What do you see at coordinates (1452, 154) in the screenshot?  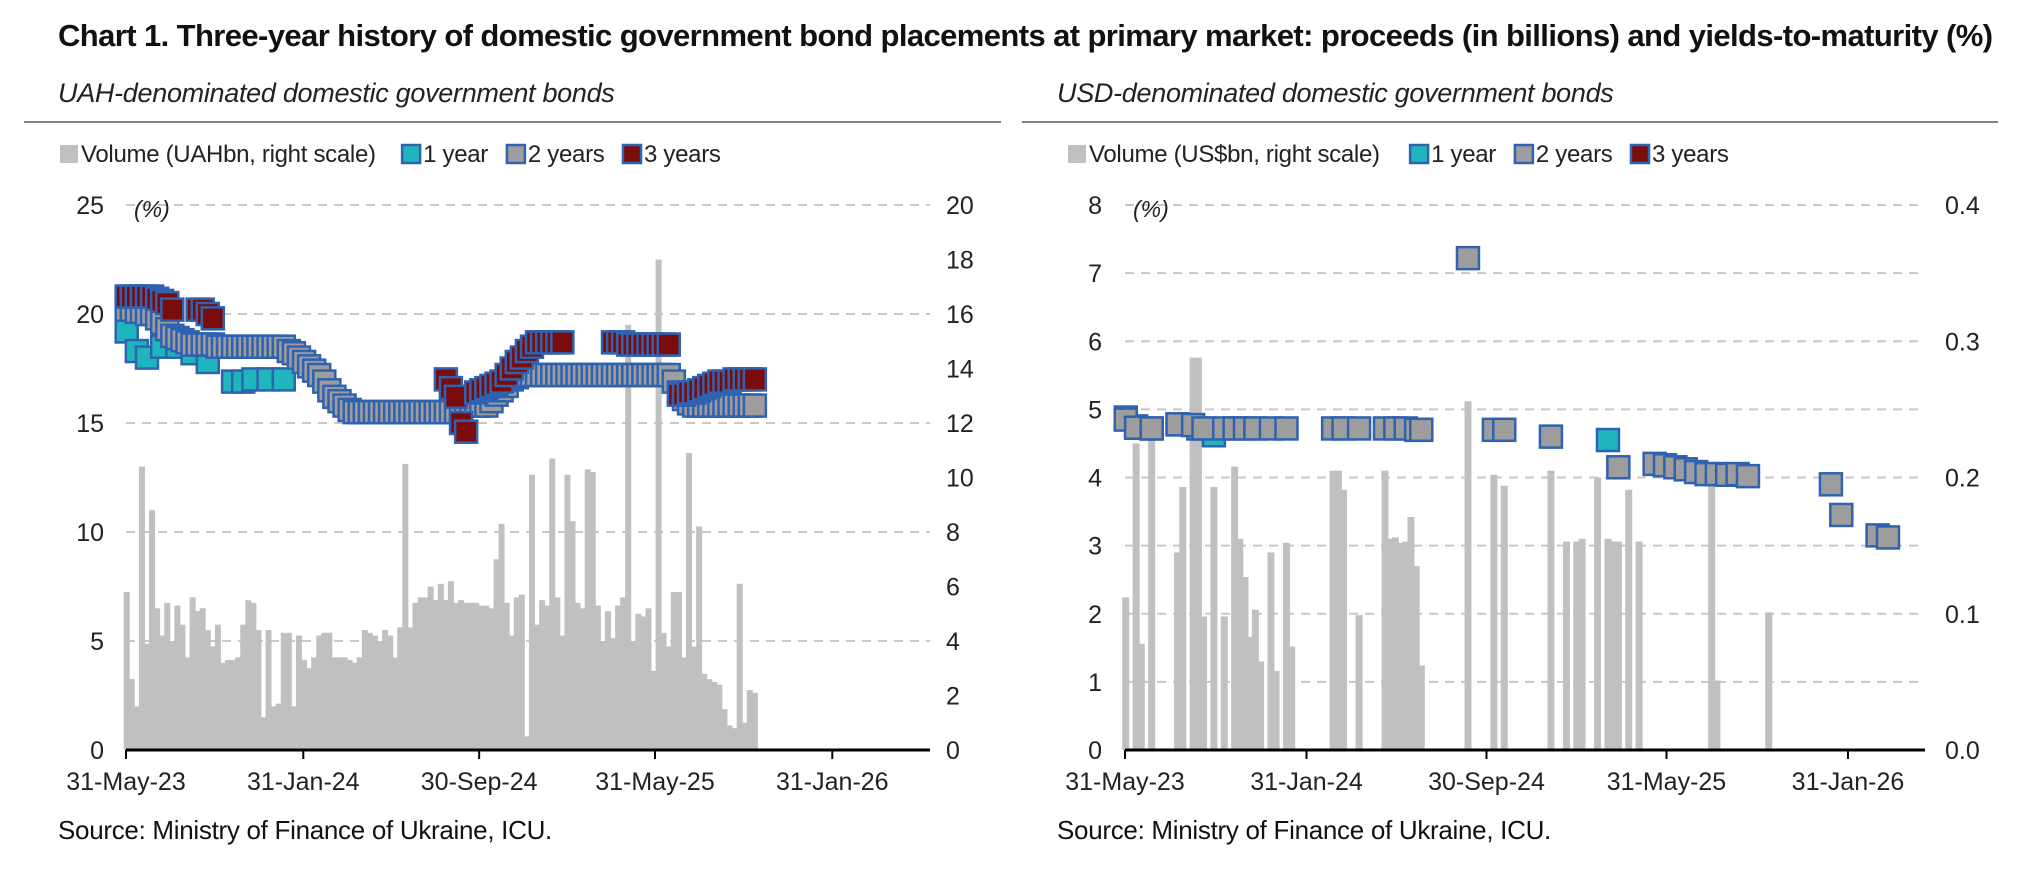 I see `usd-legend-item-1: 1 year` at bounding box center [1452, 154].